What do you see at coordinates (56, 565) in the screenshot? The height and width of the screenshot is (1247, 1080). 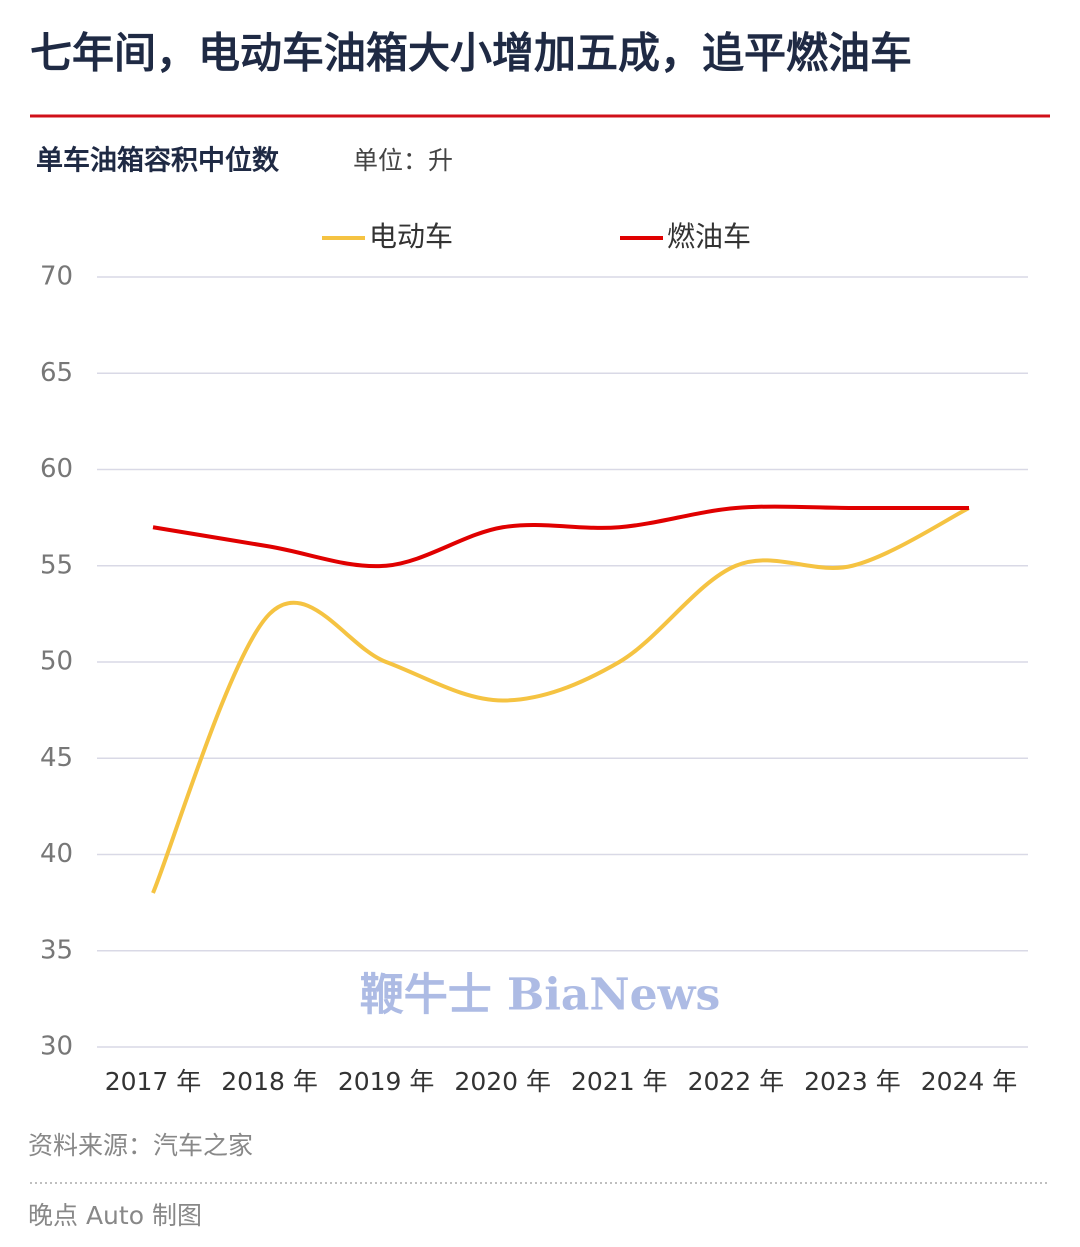 I see `y-tick-label: 55` at bounding box center [56, 565].